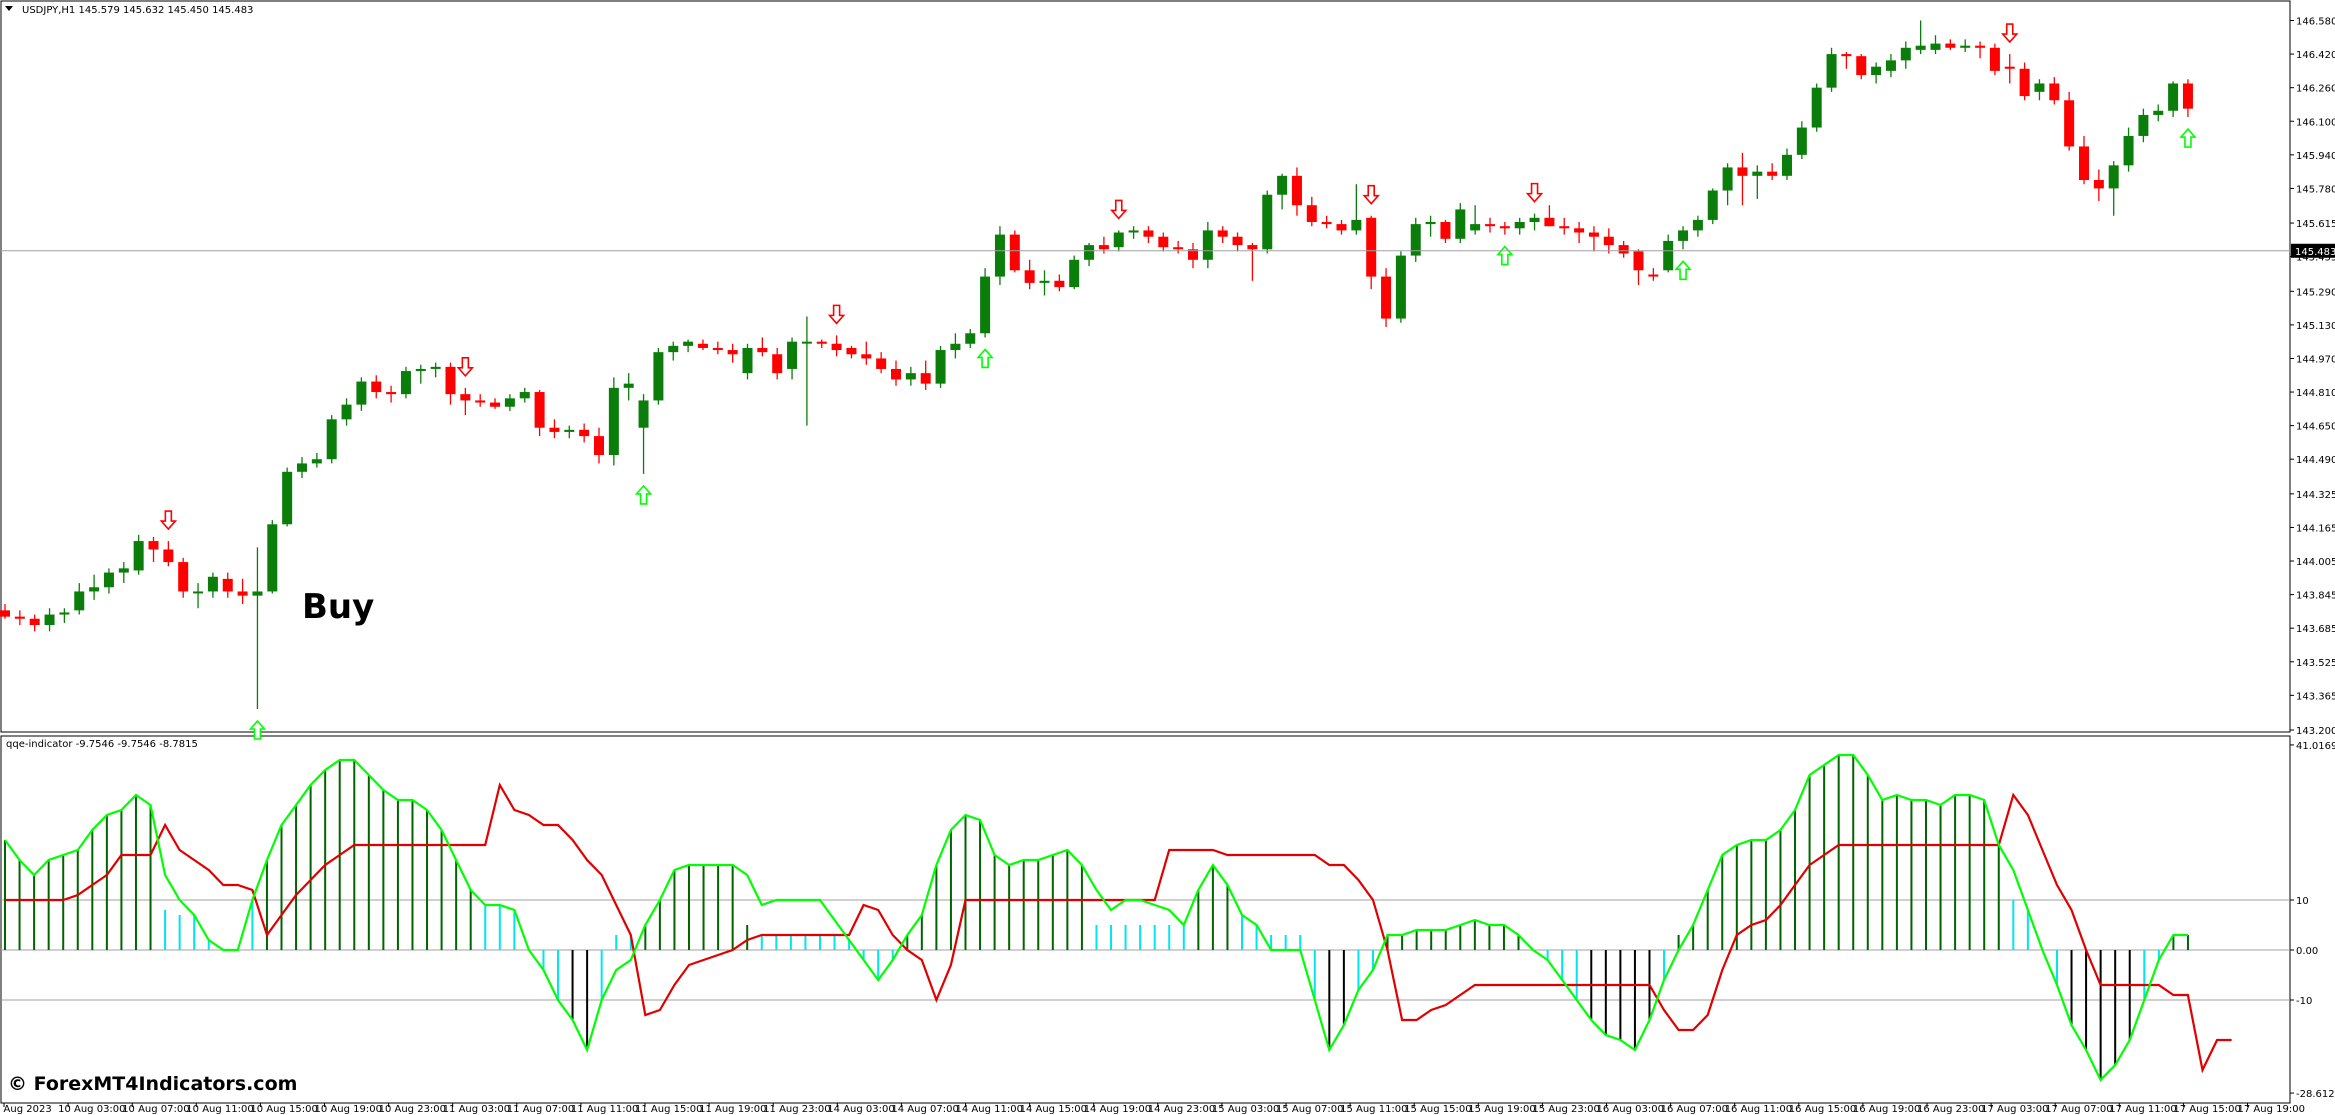 This screenshot has height=1115, width=2335. What do you see at coordinates (985, 358) in the screenshot?
I see `up-arrow-icon` at bounding box center [985, 358].